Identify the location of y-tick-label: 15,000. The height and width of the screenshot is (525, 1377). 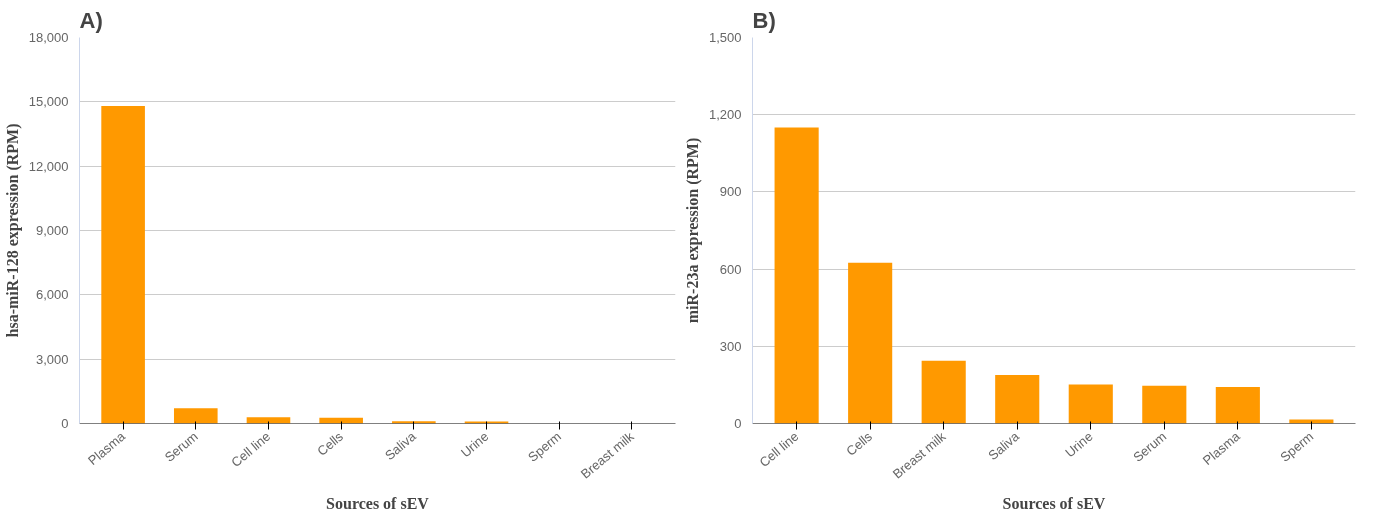
(48, 102).